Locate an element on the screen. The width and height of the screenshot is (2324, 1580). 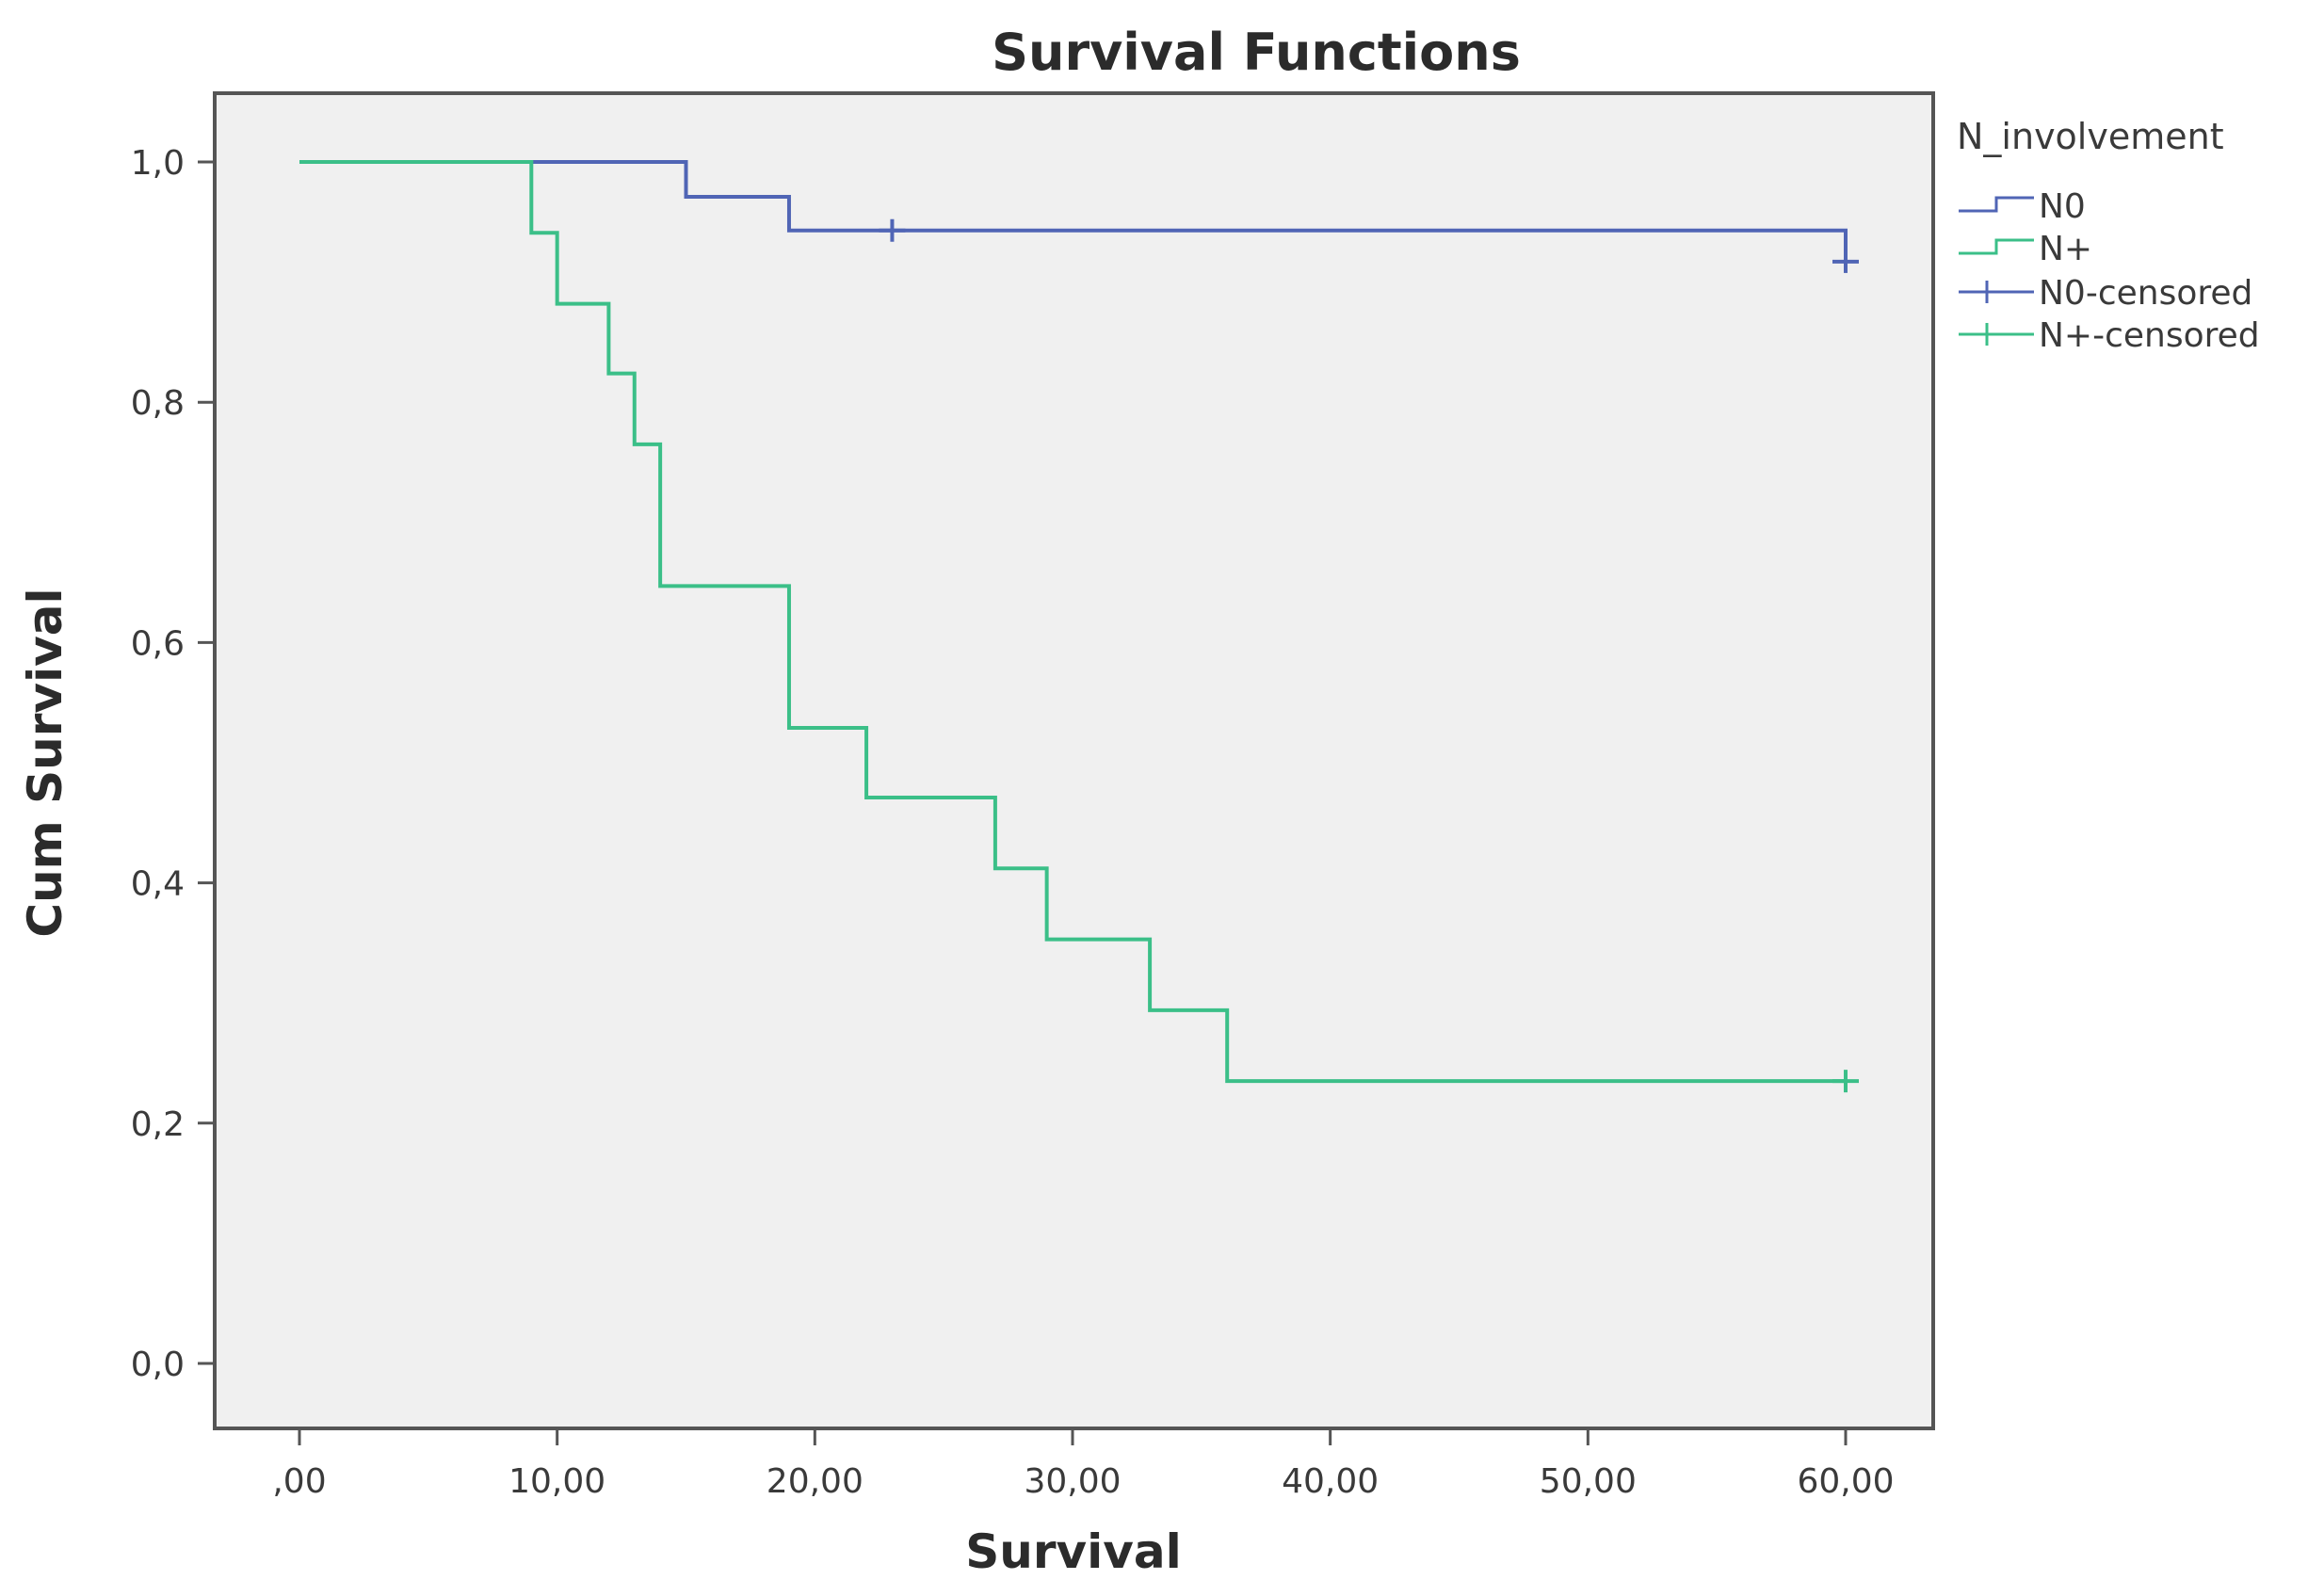
x-axis-label: Survival is located at coordinates (1073, 1552).